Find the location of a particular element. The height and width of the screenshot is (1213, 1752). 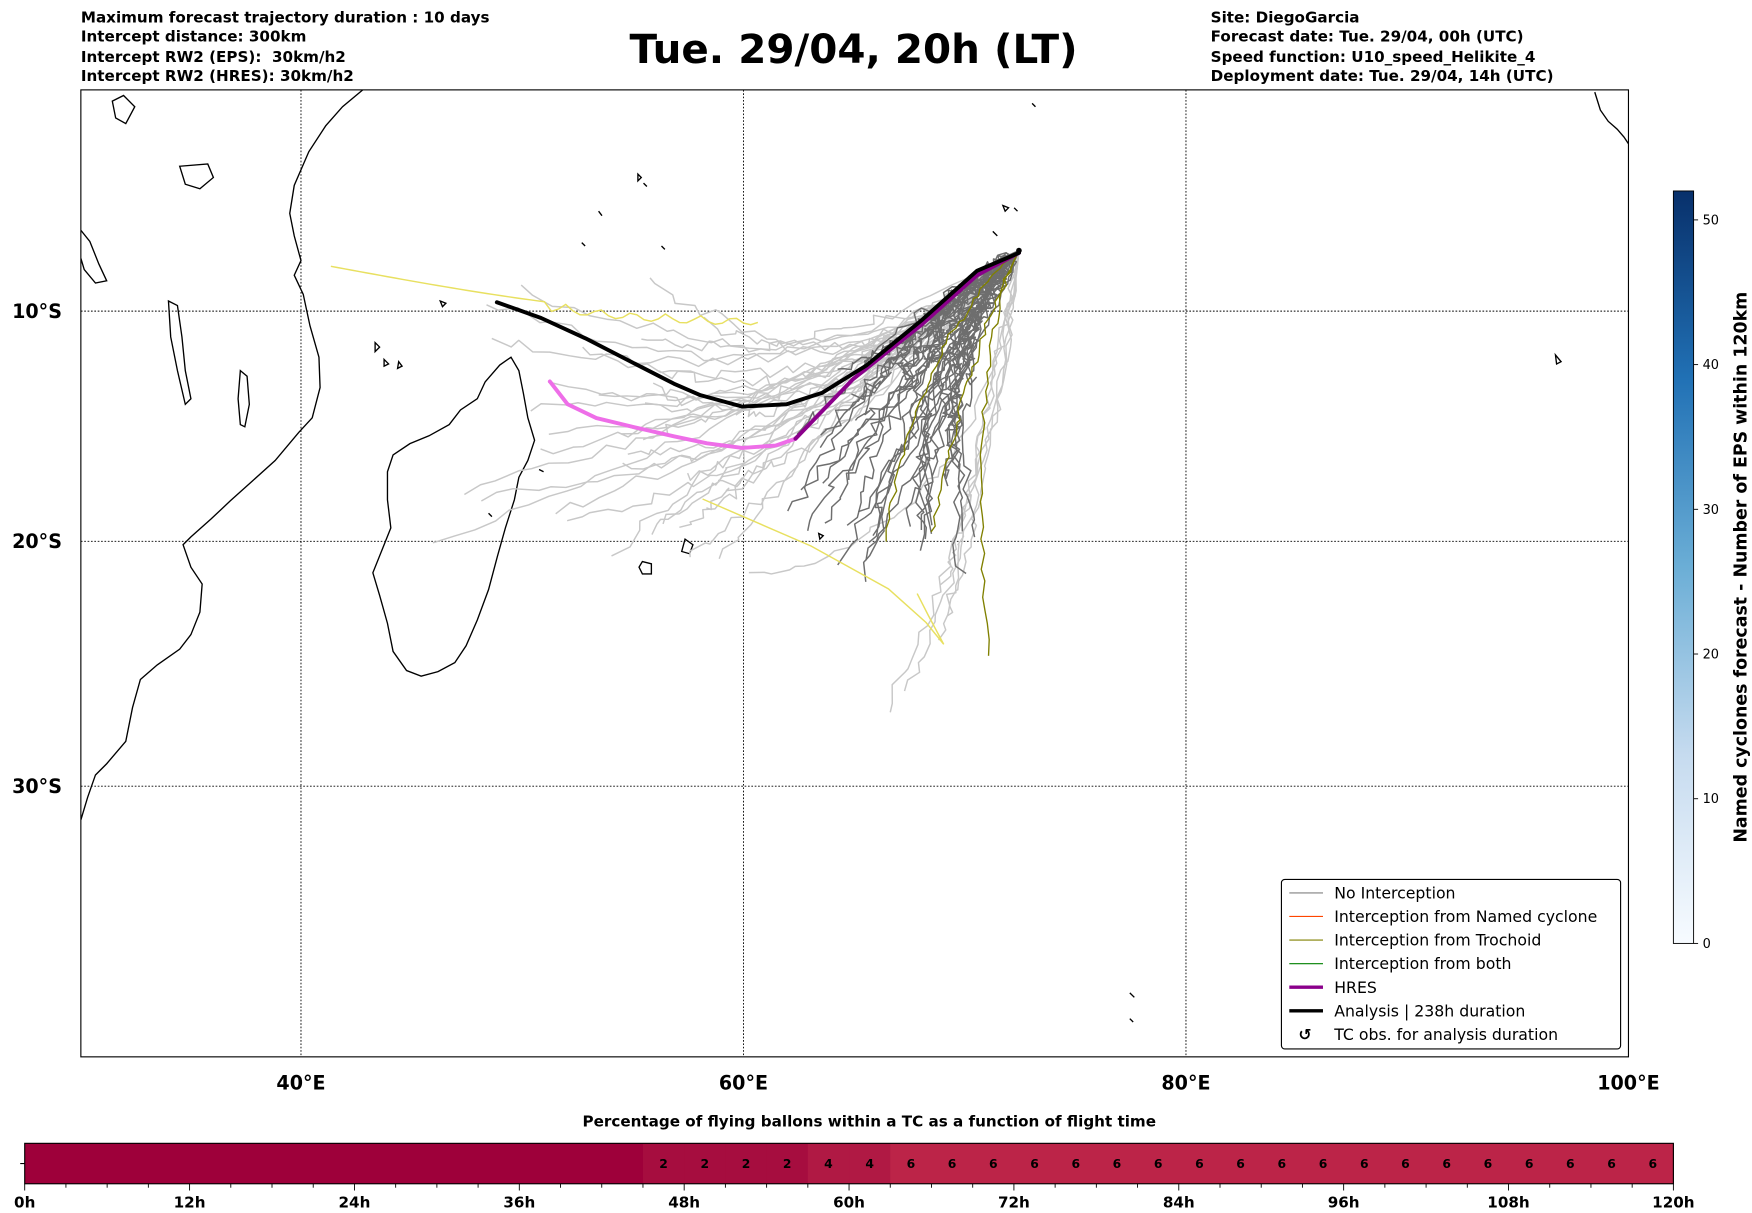

header-speed-function: Speed function: U10_speed_Helikite_4 is located at coordinates (1373, 57).